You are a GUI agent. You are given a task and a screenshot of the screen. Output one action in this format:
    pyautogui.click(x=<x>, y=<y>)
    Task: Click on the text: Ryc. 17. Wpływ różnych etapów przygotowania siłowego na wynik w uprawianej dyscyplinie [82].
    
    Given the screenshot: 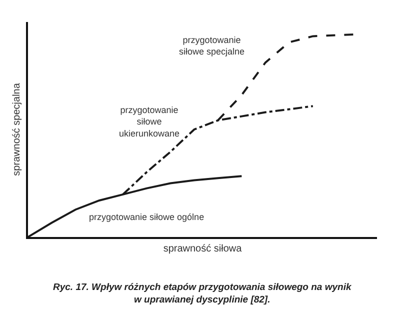 What is the action you would take?
    pyautogui.click(x=202, y=294)
    